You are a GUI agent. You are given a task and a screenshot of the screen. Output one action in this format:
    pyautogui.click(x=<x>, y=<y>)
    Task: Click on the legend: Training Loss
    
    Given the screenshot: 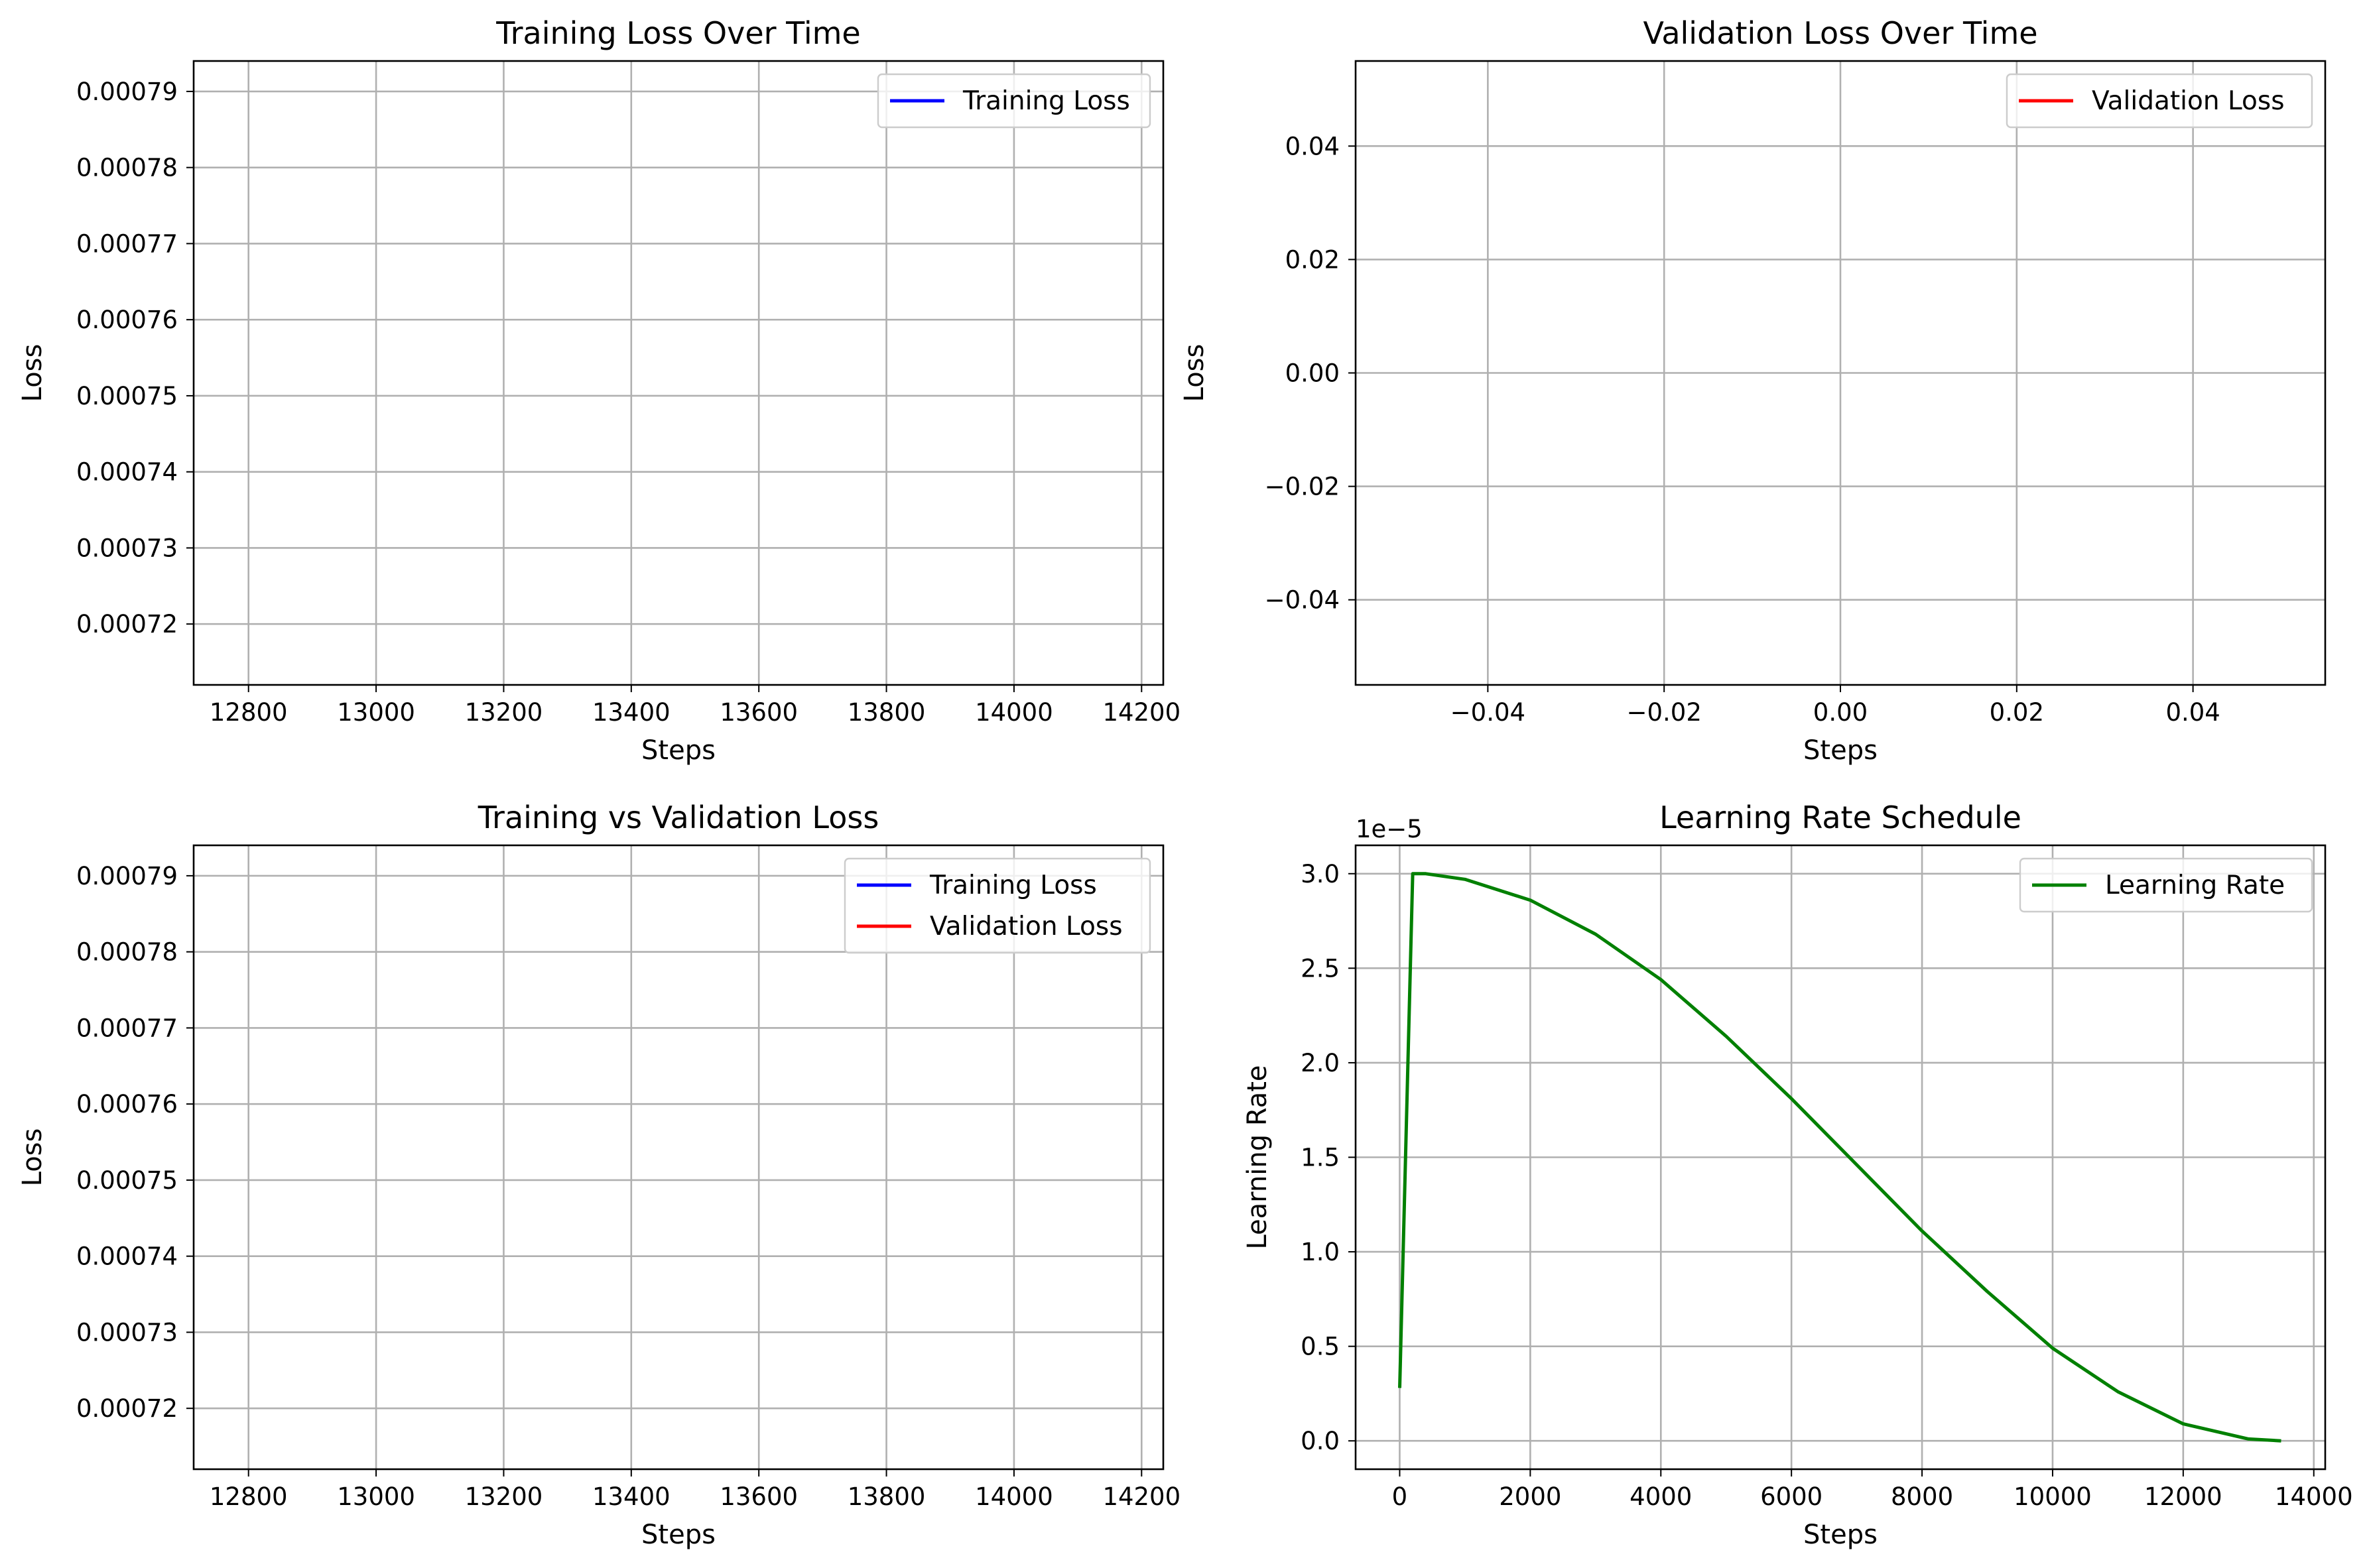 What is the action you would take?
    pyautogui.click(x=1014, y=101)
    